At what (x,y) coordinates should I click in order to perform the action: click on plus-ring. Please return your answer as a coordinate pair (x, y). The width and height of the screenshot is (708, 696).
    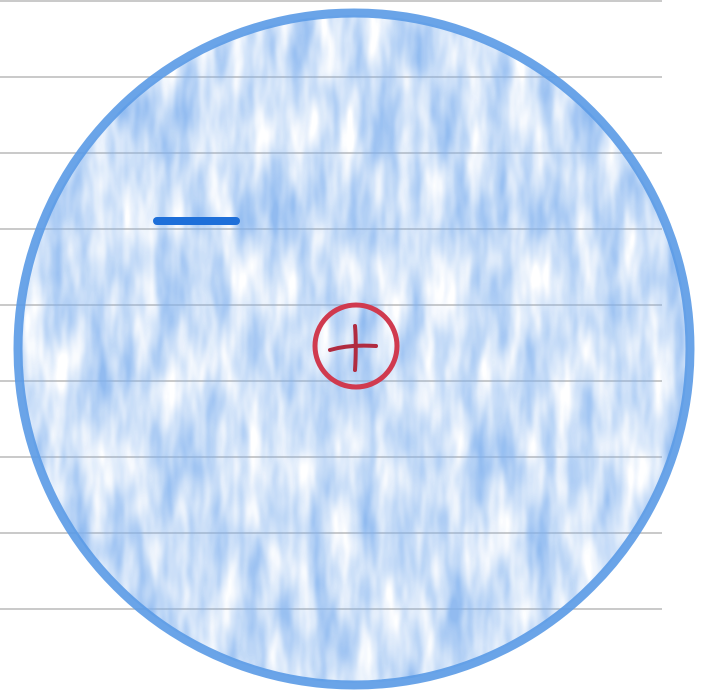
    Looking at the image, I should click on (356, 346).